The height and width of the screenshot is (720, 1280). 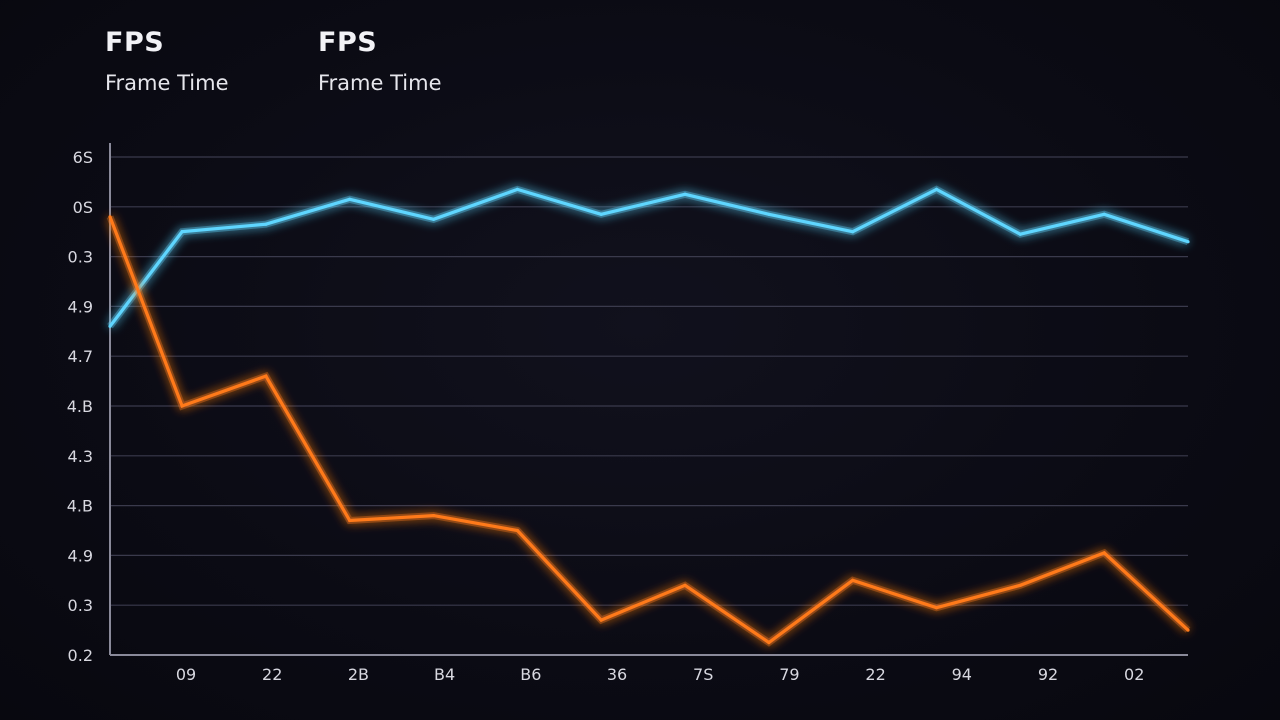 What do you see at coordinates (703, 674) in the screenshot?
I see `x-tick-label: 7S` at bounding box center [703, 674].